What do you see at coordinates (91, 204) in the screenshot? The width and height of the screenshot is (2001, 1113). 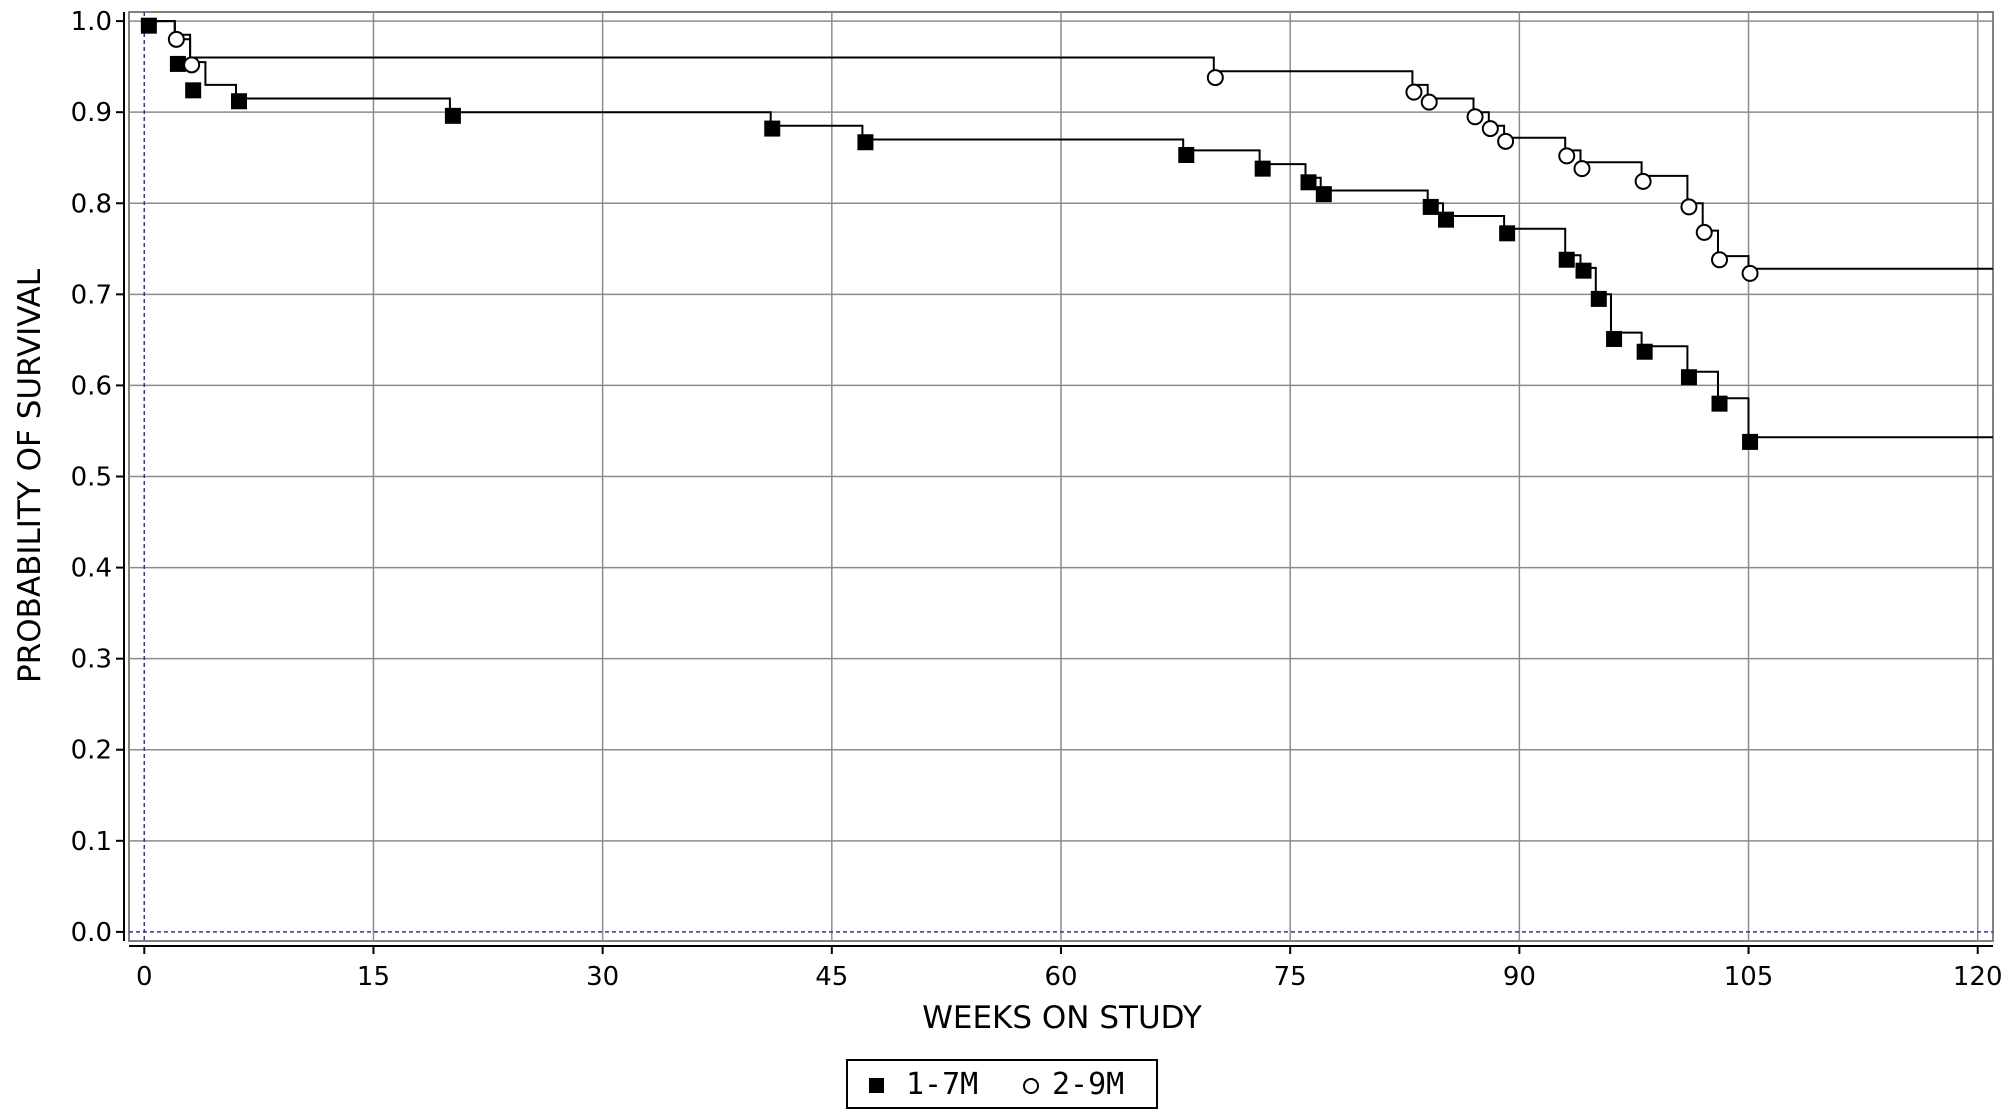 I see `y-tick-label-0.8: 0.8` at bounding box center [91, 204].